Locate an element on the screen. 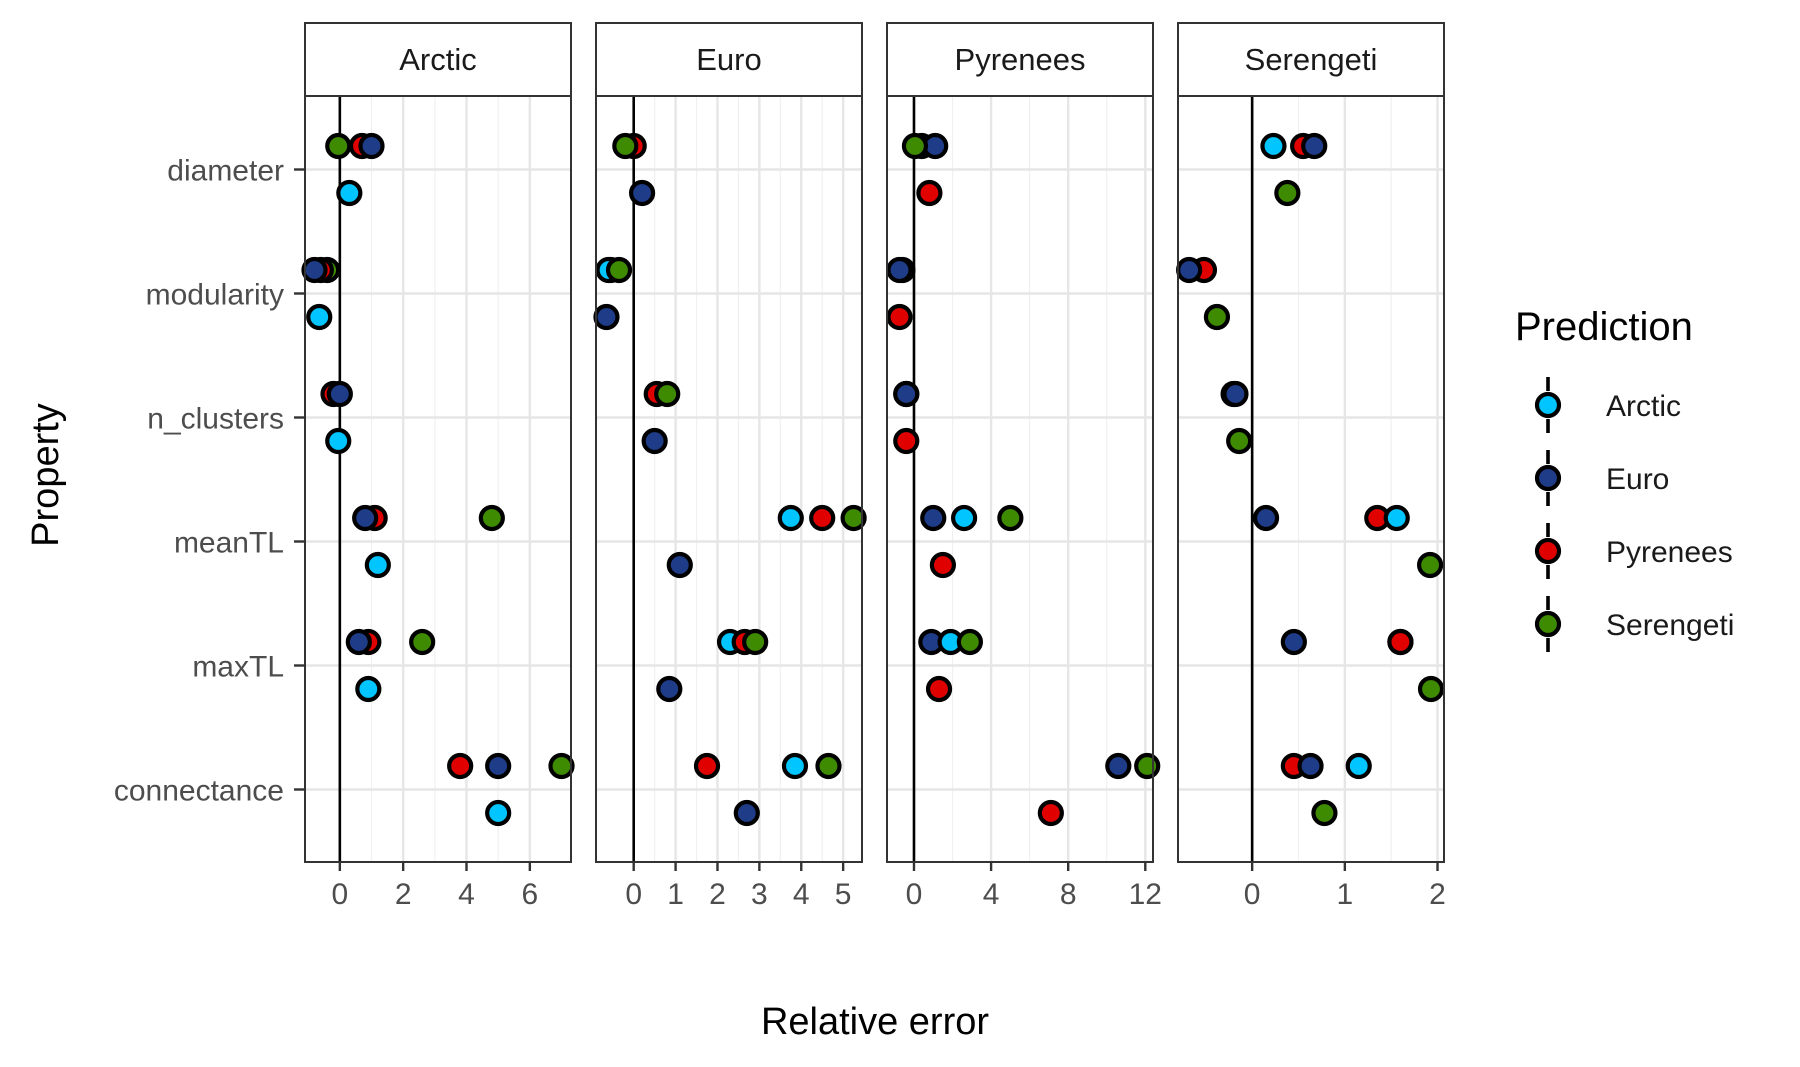 The image size is (1800, 1067). legend-label: Serengeti is located at coordinates (1670, 625).